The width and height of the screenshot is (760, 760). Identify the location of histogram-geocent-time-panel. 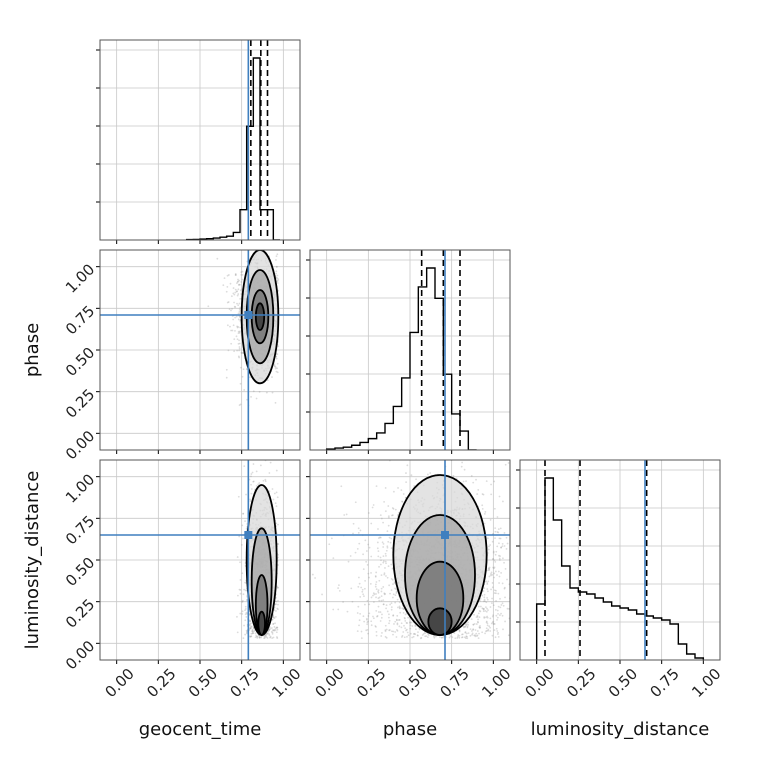
(198, 141).